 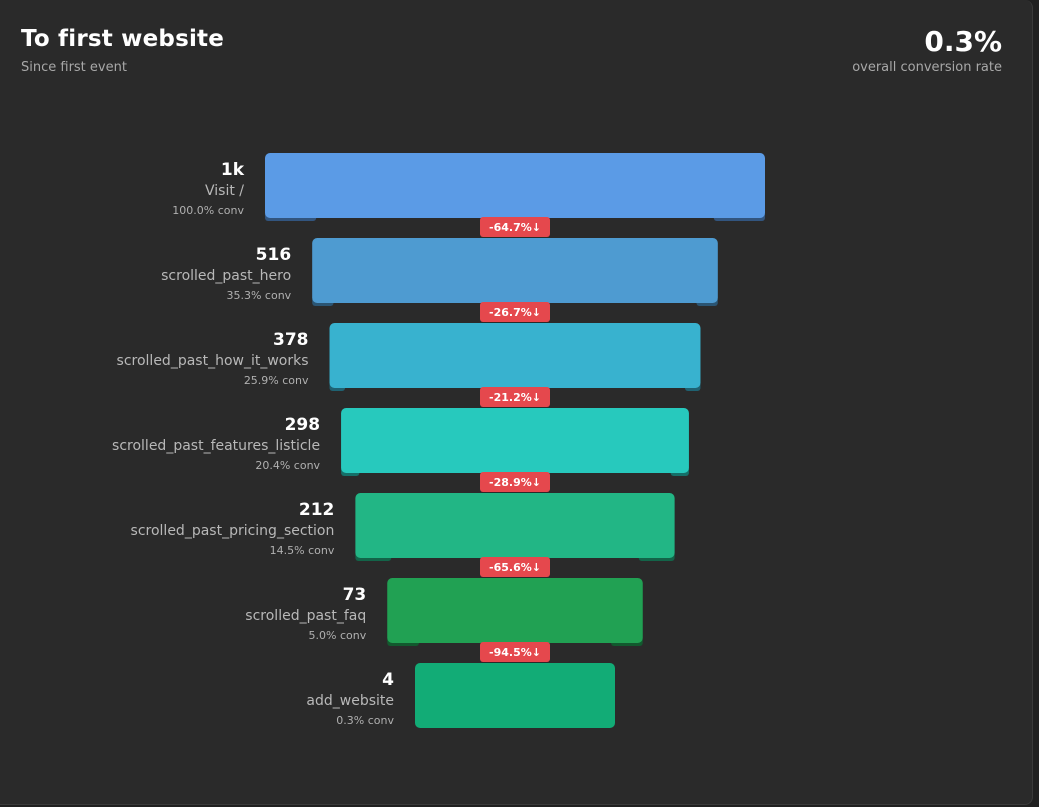 What do you see at coordinates (233, 531) in the screenshot?
I see `funnel-step-label: scrolled_past_pricing_section` at bounding box center [233, 531].